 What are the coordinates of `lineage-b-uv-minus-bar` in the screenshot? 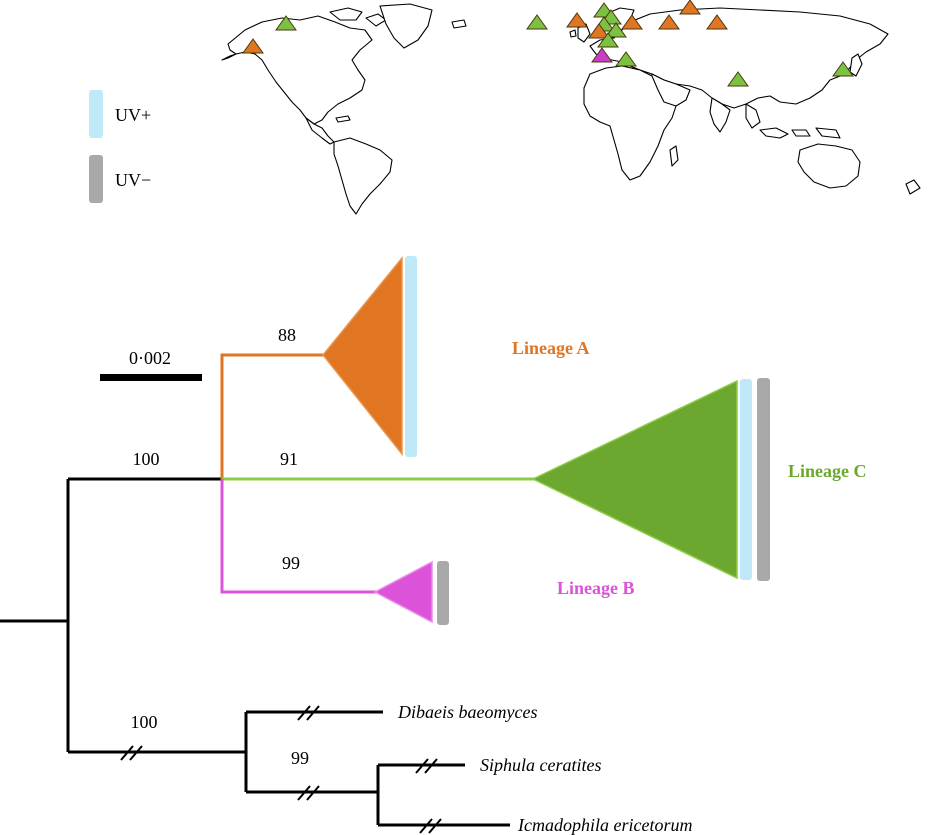 It's located at (443, 593).